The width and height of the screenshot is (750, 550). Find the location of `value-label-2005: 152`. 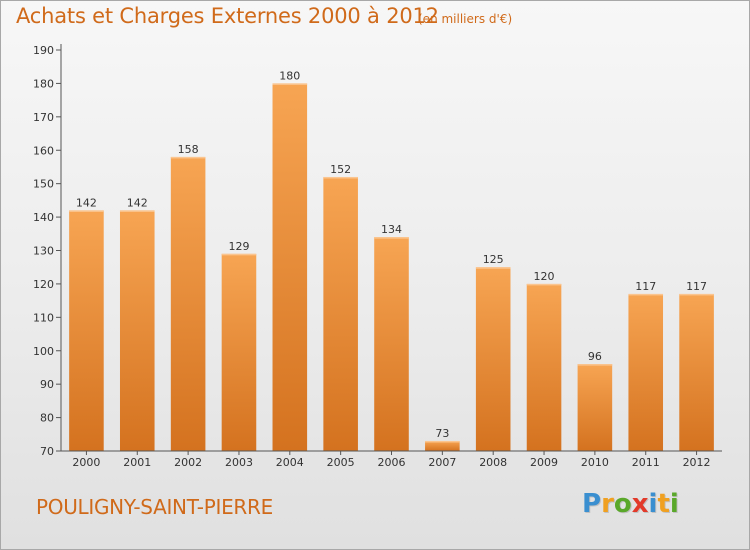

value-label-2005: 152 is located at coordinates (340, 169).